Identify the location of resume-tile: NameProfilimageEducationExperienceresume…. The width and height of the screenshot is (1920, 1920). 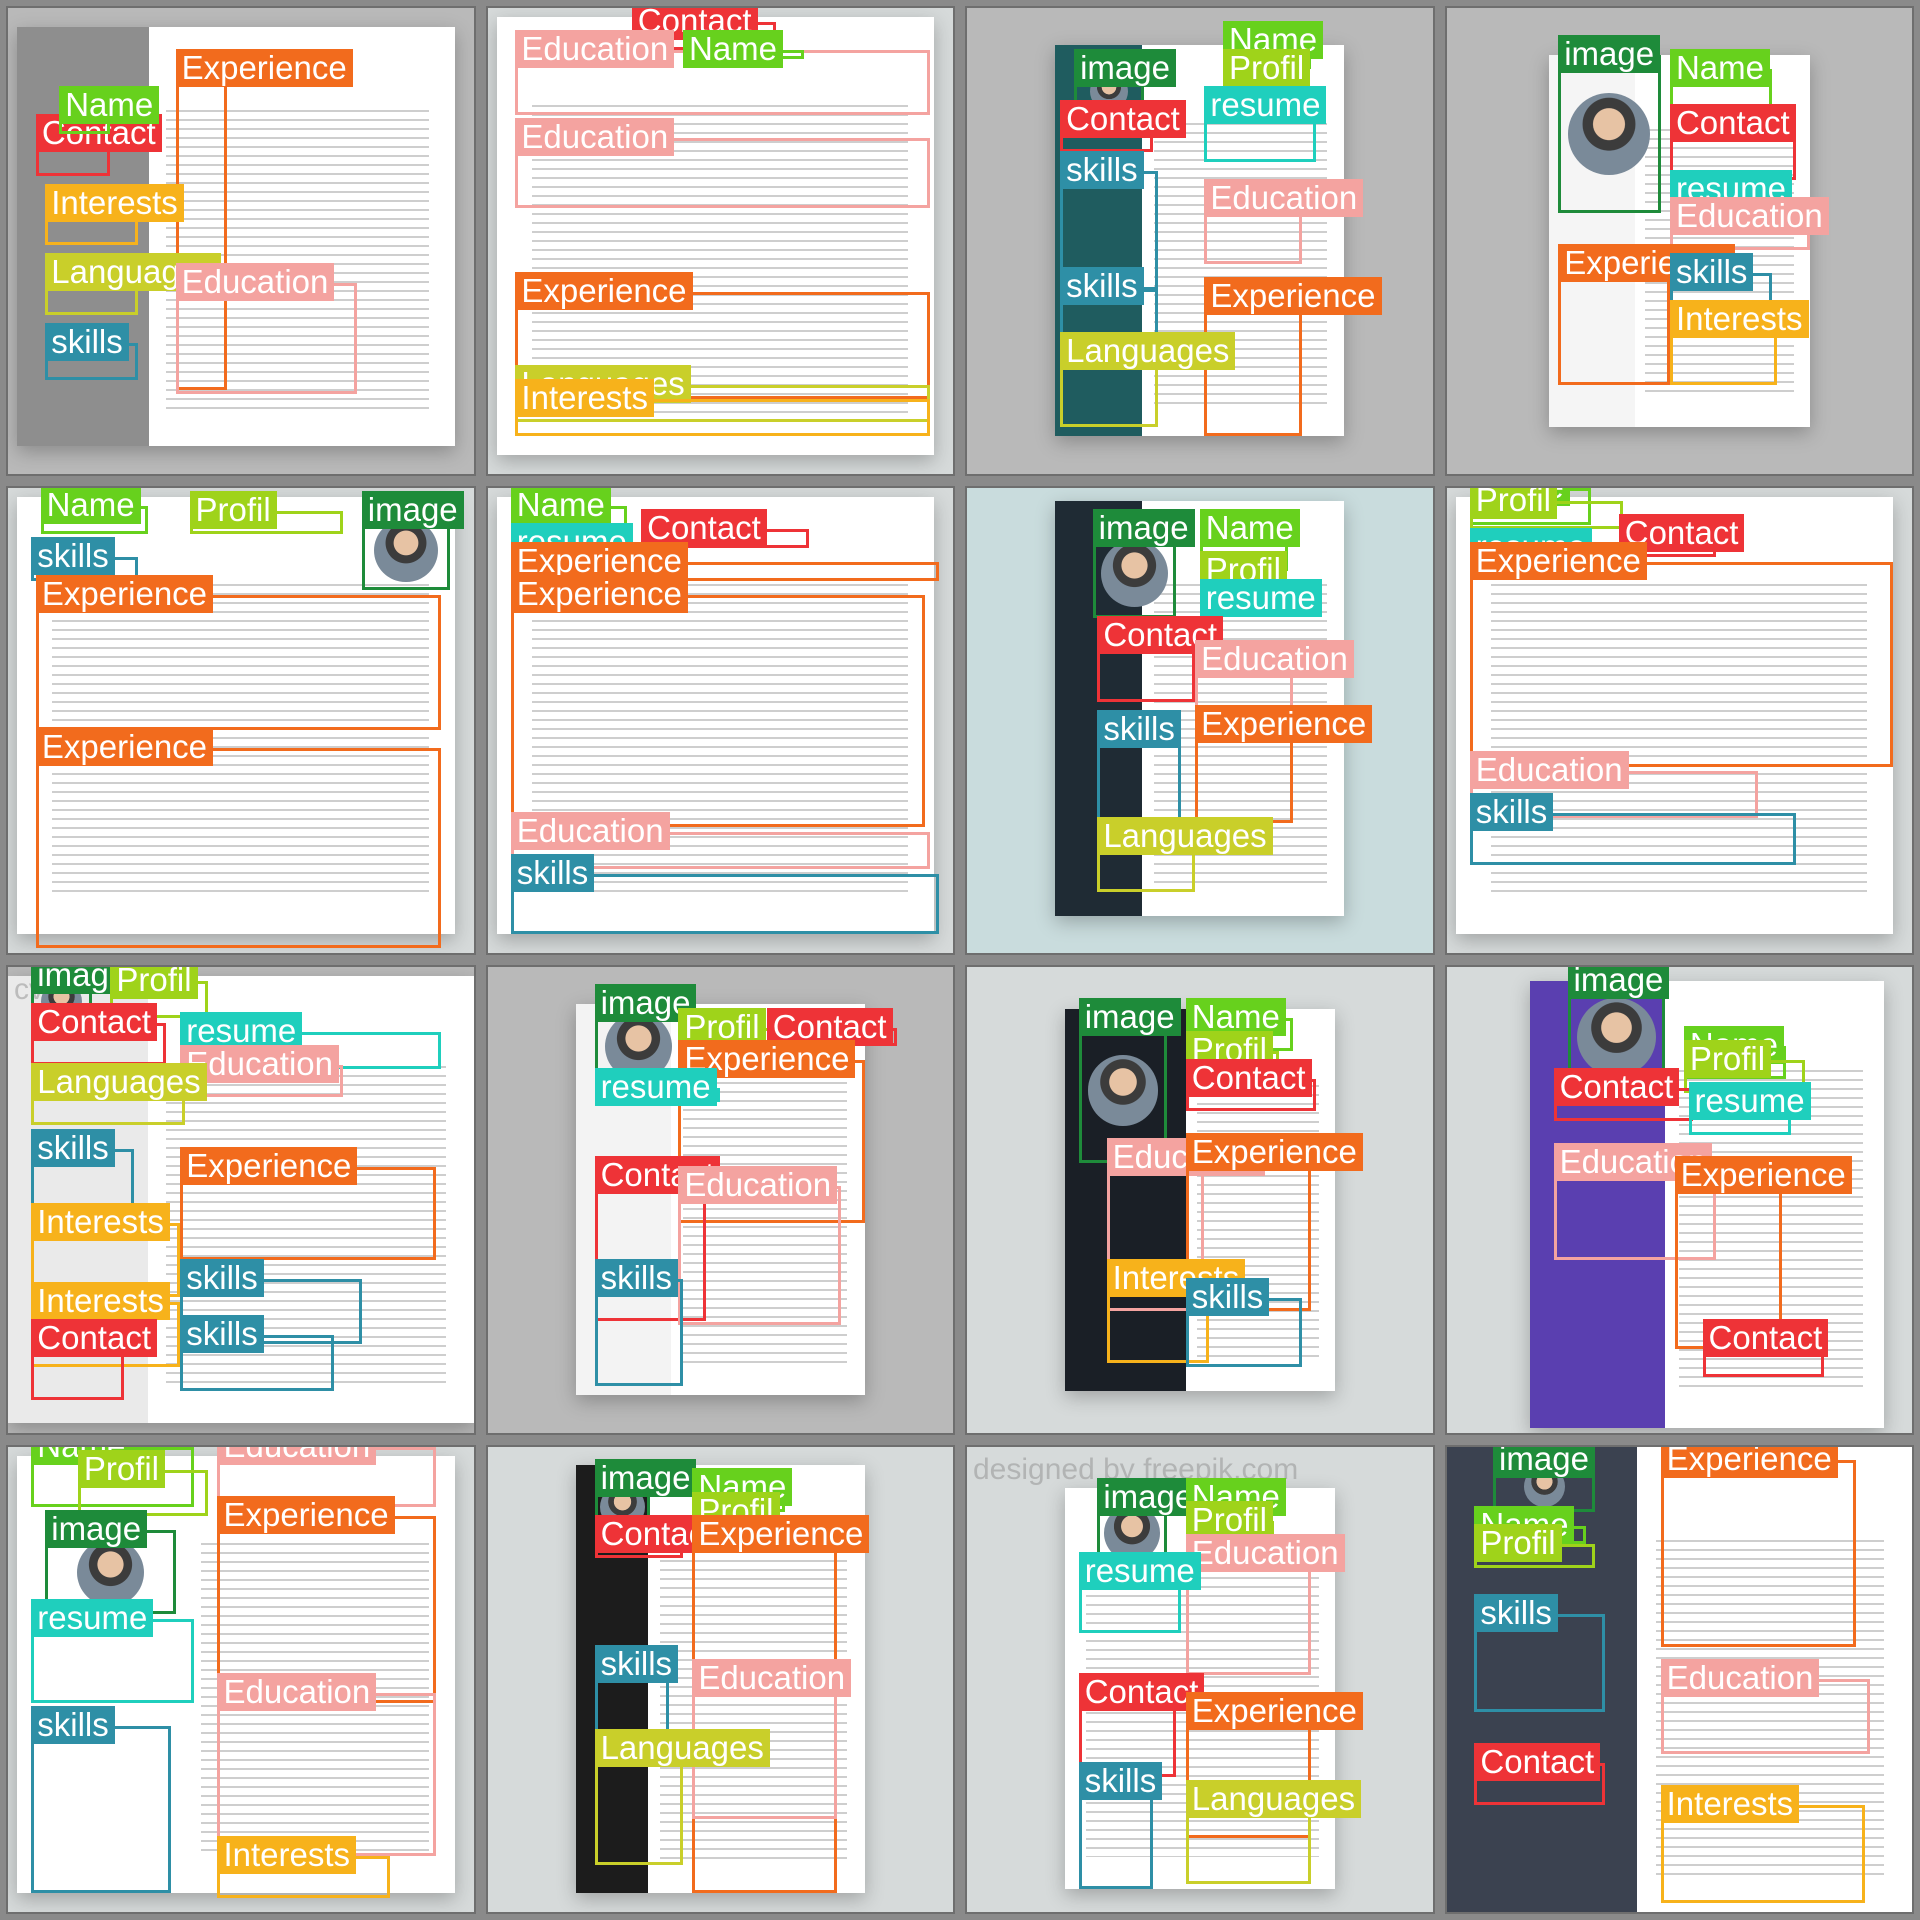
(241, 1679).